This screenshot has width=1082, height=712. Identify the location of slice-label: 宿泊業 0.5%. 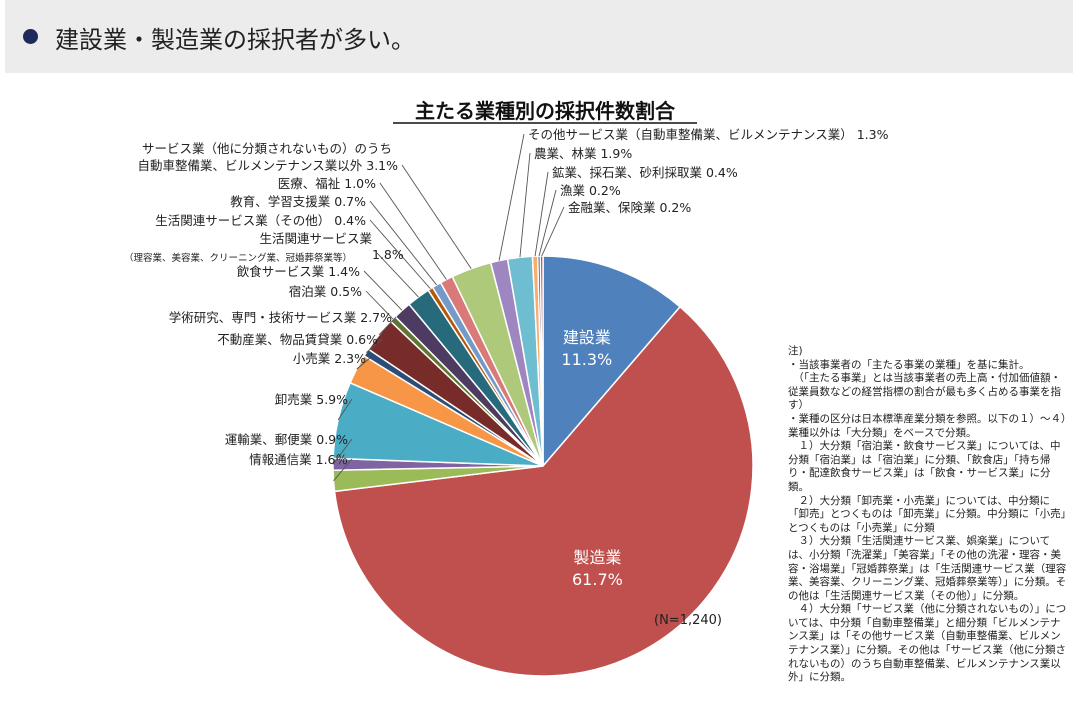
(325, 291).